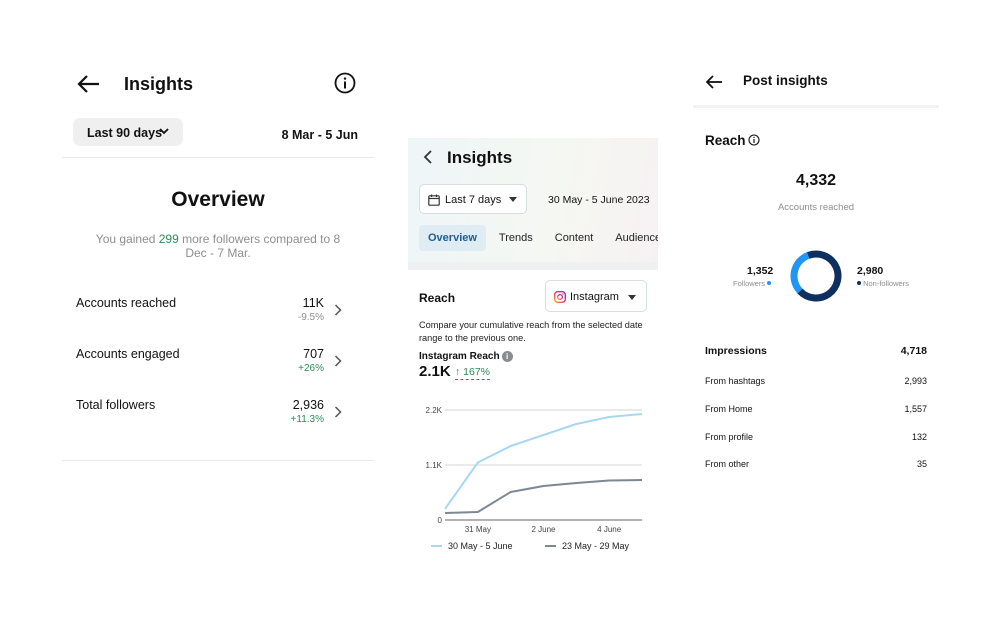 The height and width of the screenshot is (625, 1000). I want to click on y-tick-label: 0, so click(440, 520).